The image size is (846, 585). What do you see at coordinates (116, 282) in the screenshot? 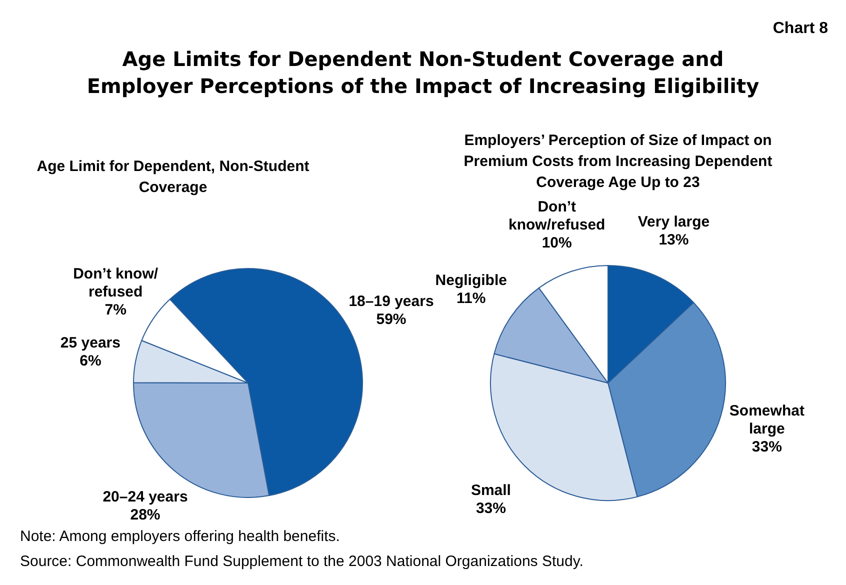
I see `slice-label: Don’t know/ refused` at bounding box center [116, 282].